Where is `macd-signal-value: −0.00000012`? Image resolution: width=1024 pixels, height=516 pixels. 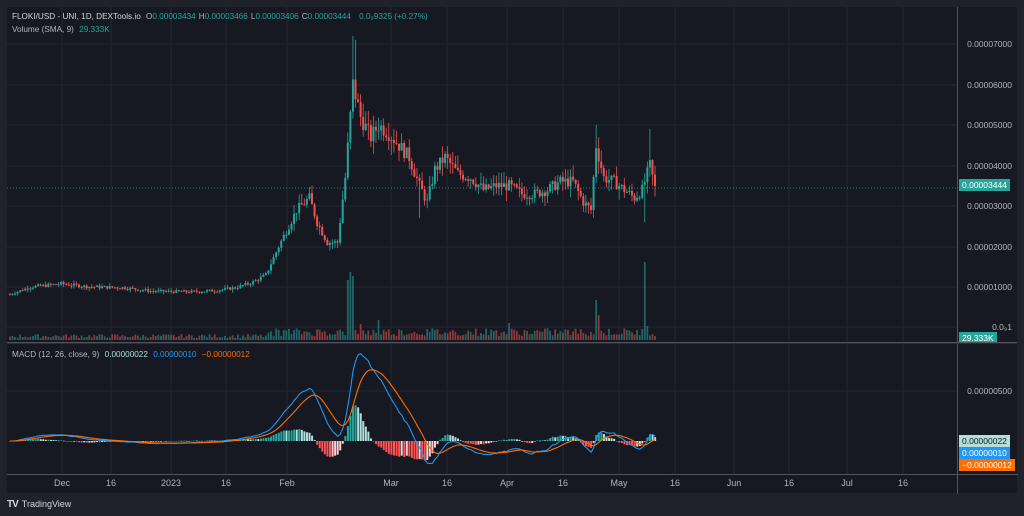 macd-signal-value: −0.00000012 is located at coordinates (225, 354).